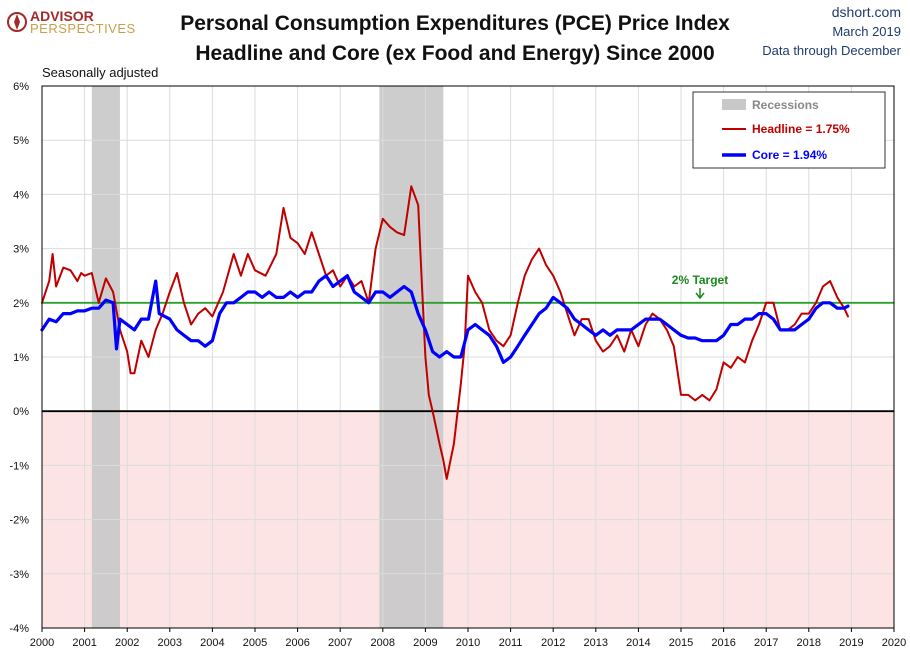 The image size is (910, 661). Describe the element at coordinates (84, 643) in the screenshot. I see `x-tick-label-2001: 2001` at that location.